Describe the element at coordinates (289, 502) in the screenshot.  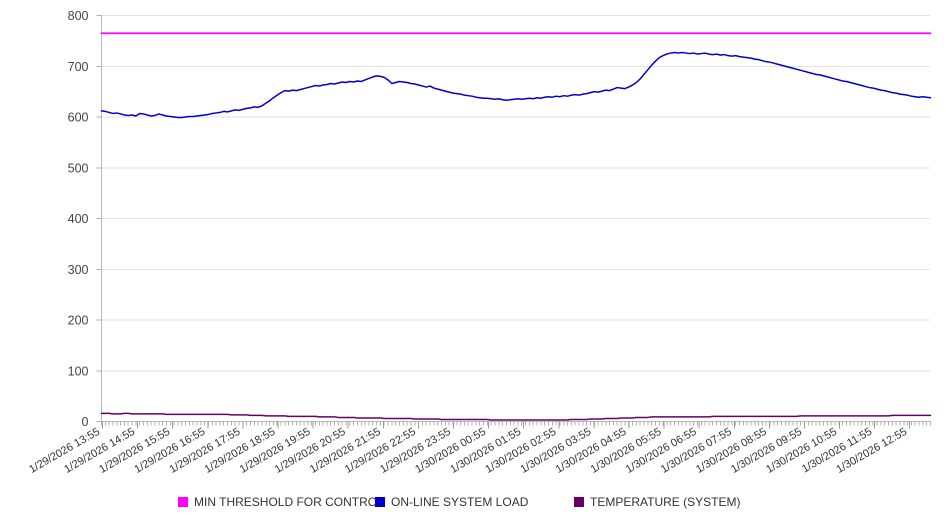
I see `legend-label: MIN THRESHOLD FOR CONTROL` at that location.